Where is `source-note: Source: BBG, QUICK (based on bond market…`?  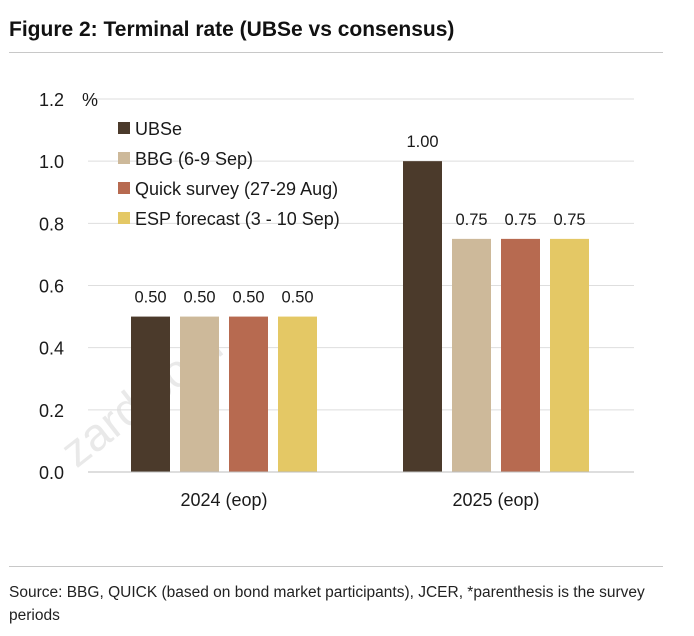
source-note: Source: BBG, QUICK (based on bond market… is located at coordinates (327, 604).